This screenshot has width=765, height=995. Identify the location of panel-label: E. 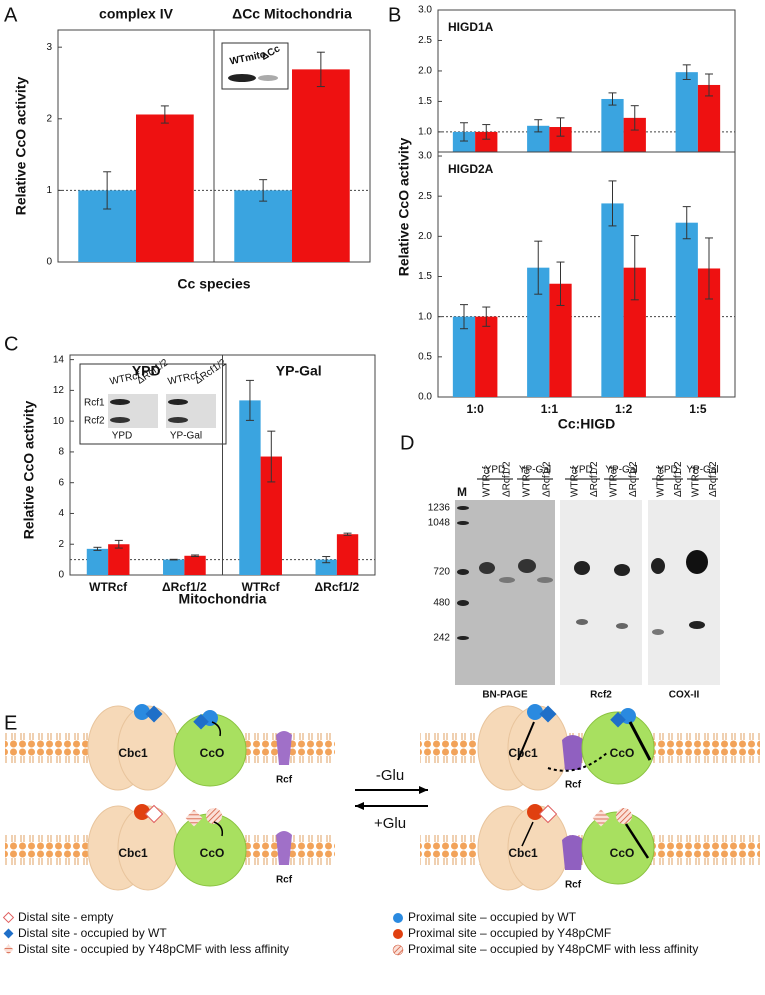
(10, 723).